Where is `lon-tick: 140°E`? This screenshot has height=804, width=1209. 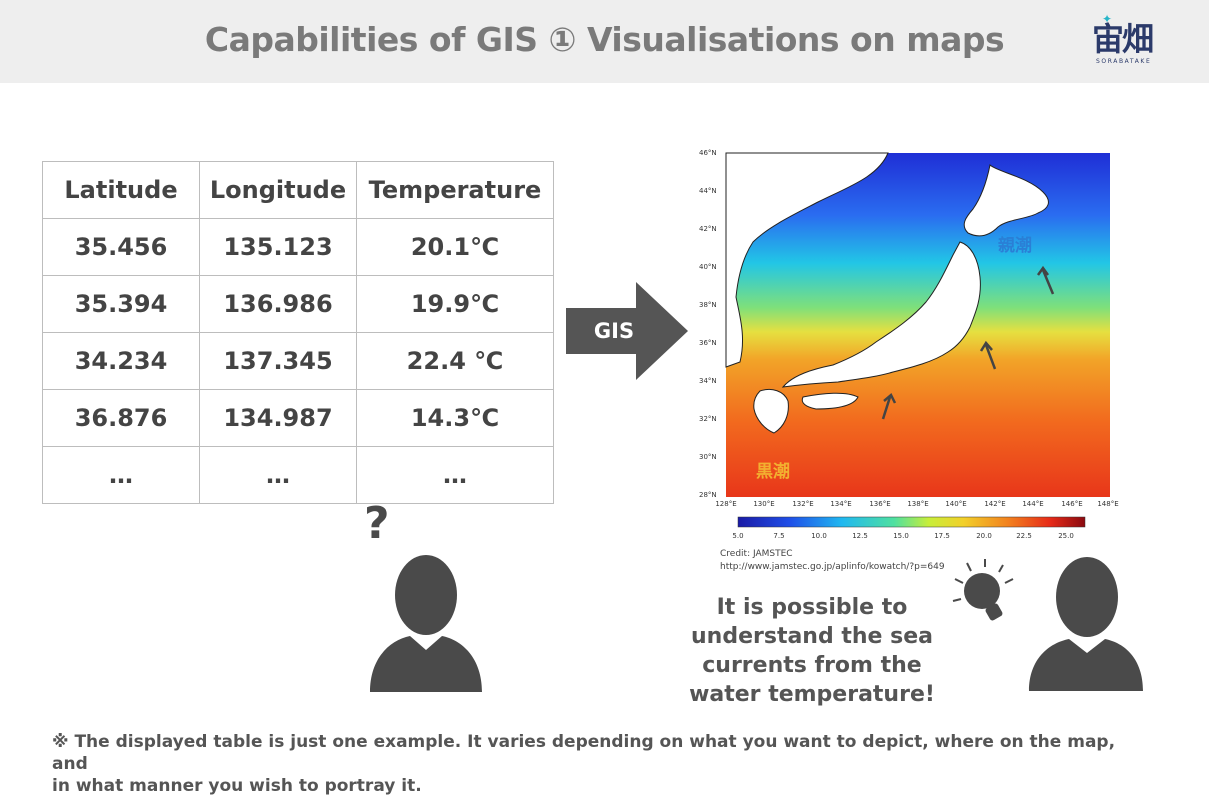
lon-tick: 140°E is located at coordinates (955, 504).